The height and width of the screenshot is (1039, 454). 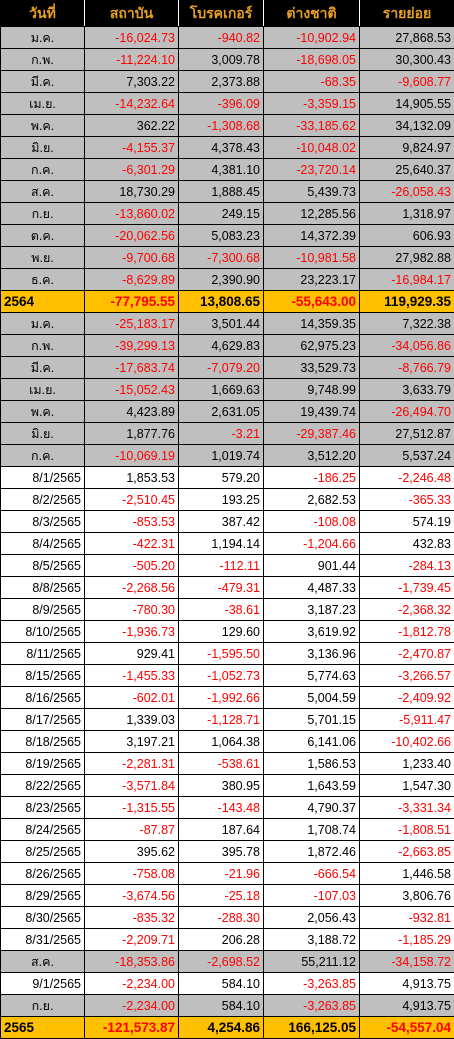 I want to click on header-date: วันที่, so click(x=43, y=14).